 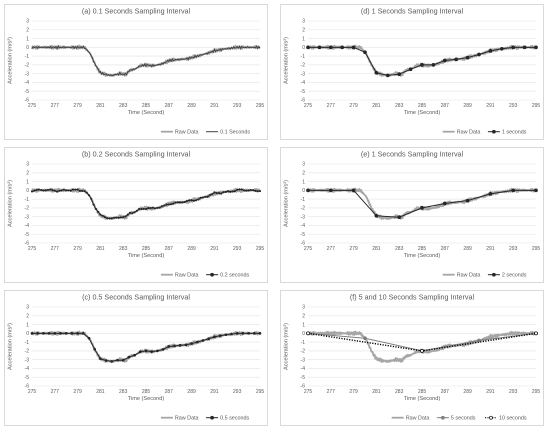 What do you see at coordinates (422, 399) in the screenshot?
I see `x-axis-label: Time (Second)` at bounding box center [422, 399].